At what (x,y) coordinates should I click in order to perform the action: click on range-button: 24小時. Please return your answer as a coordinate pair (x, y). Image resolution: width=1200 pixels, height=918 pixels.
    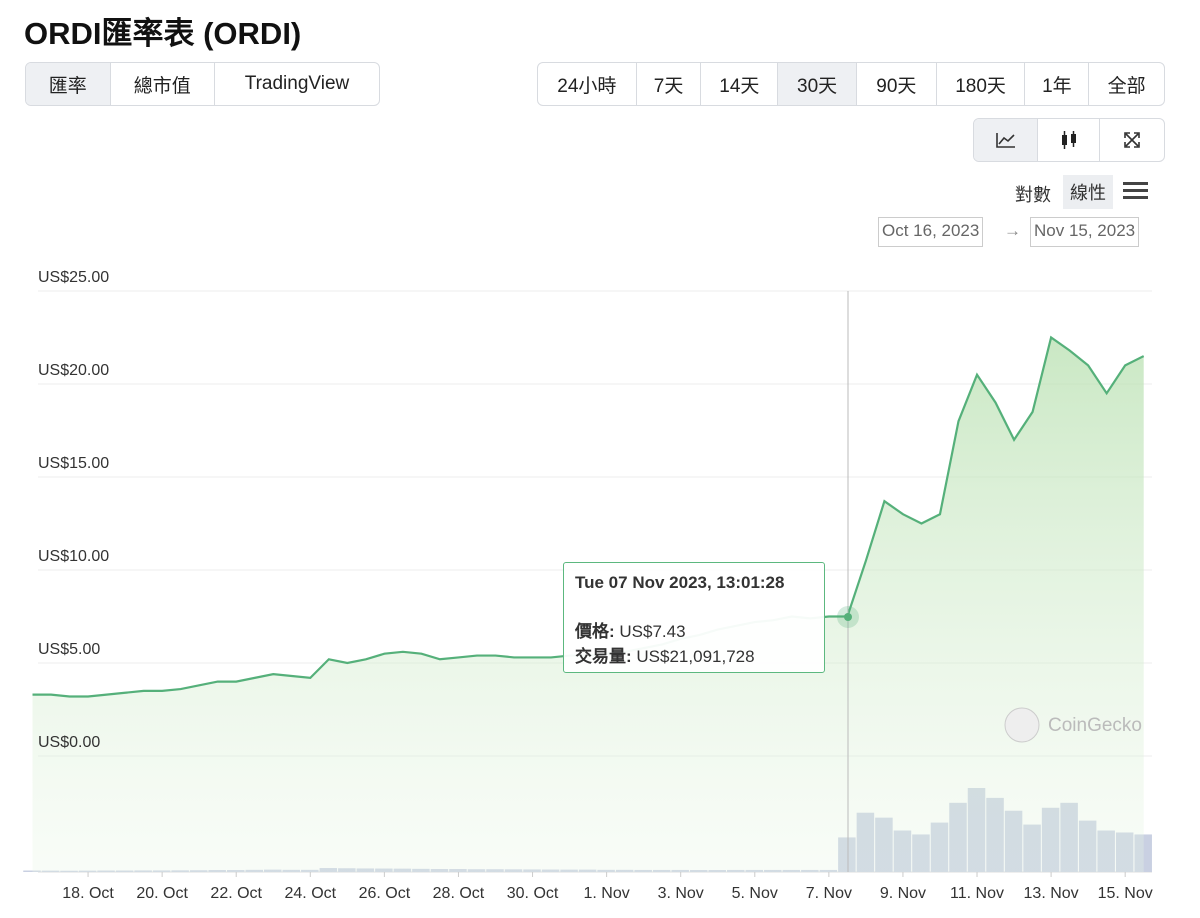
    Looking at the image, I should click on (587, 84).